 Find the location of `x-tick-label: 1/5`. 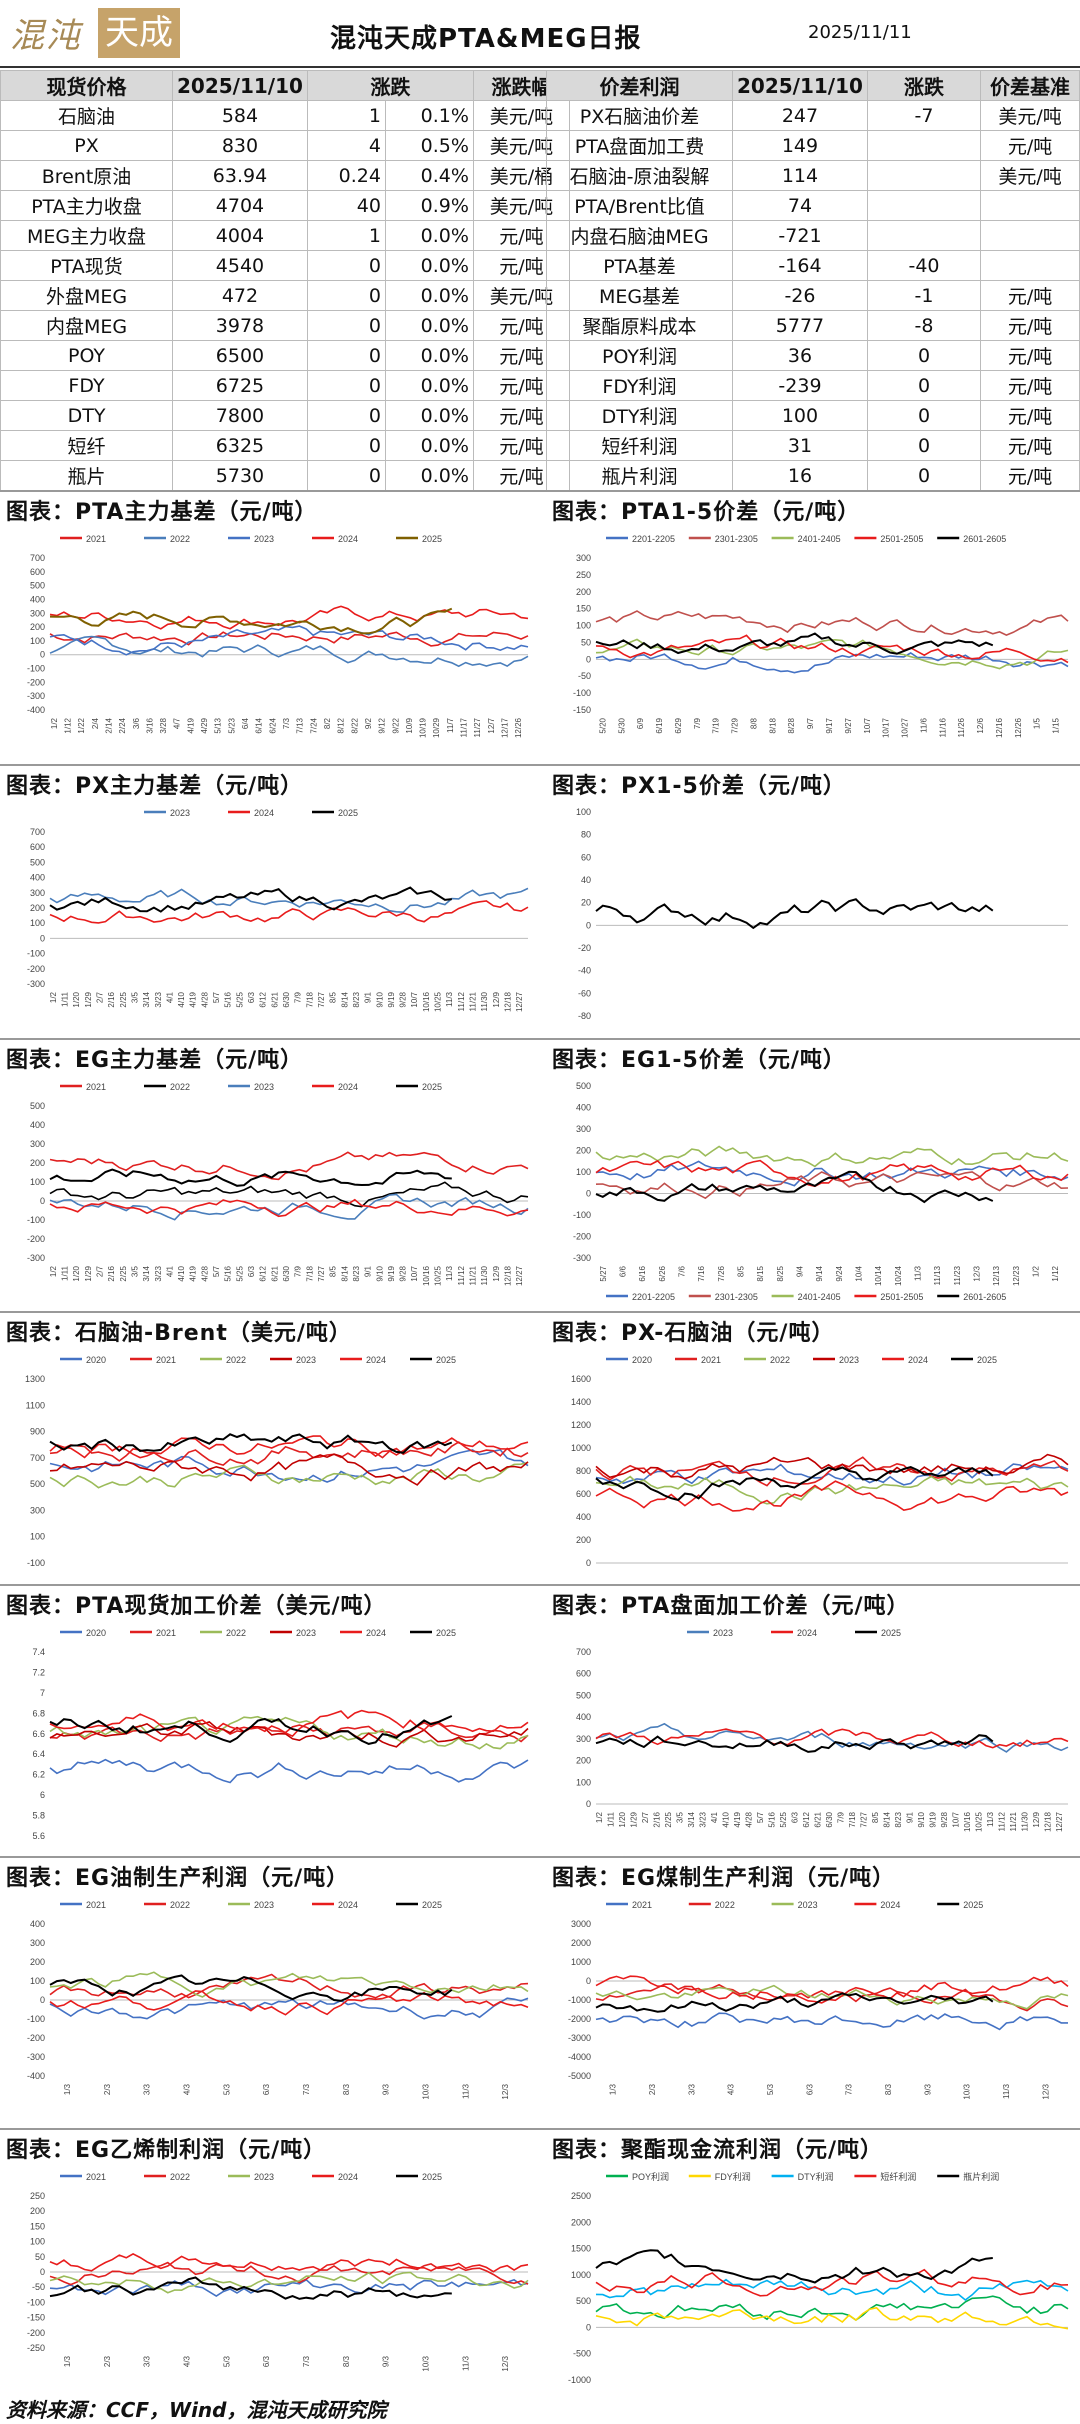

x-tick-label: 1/5 is located at coordinates (1037, 723).